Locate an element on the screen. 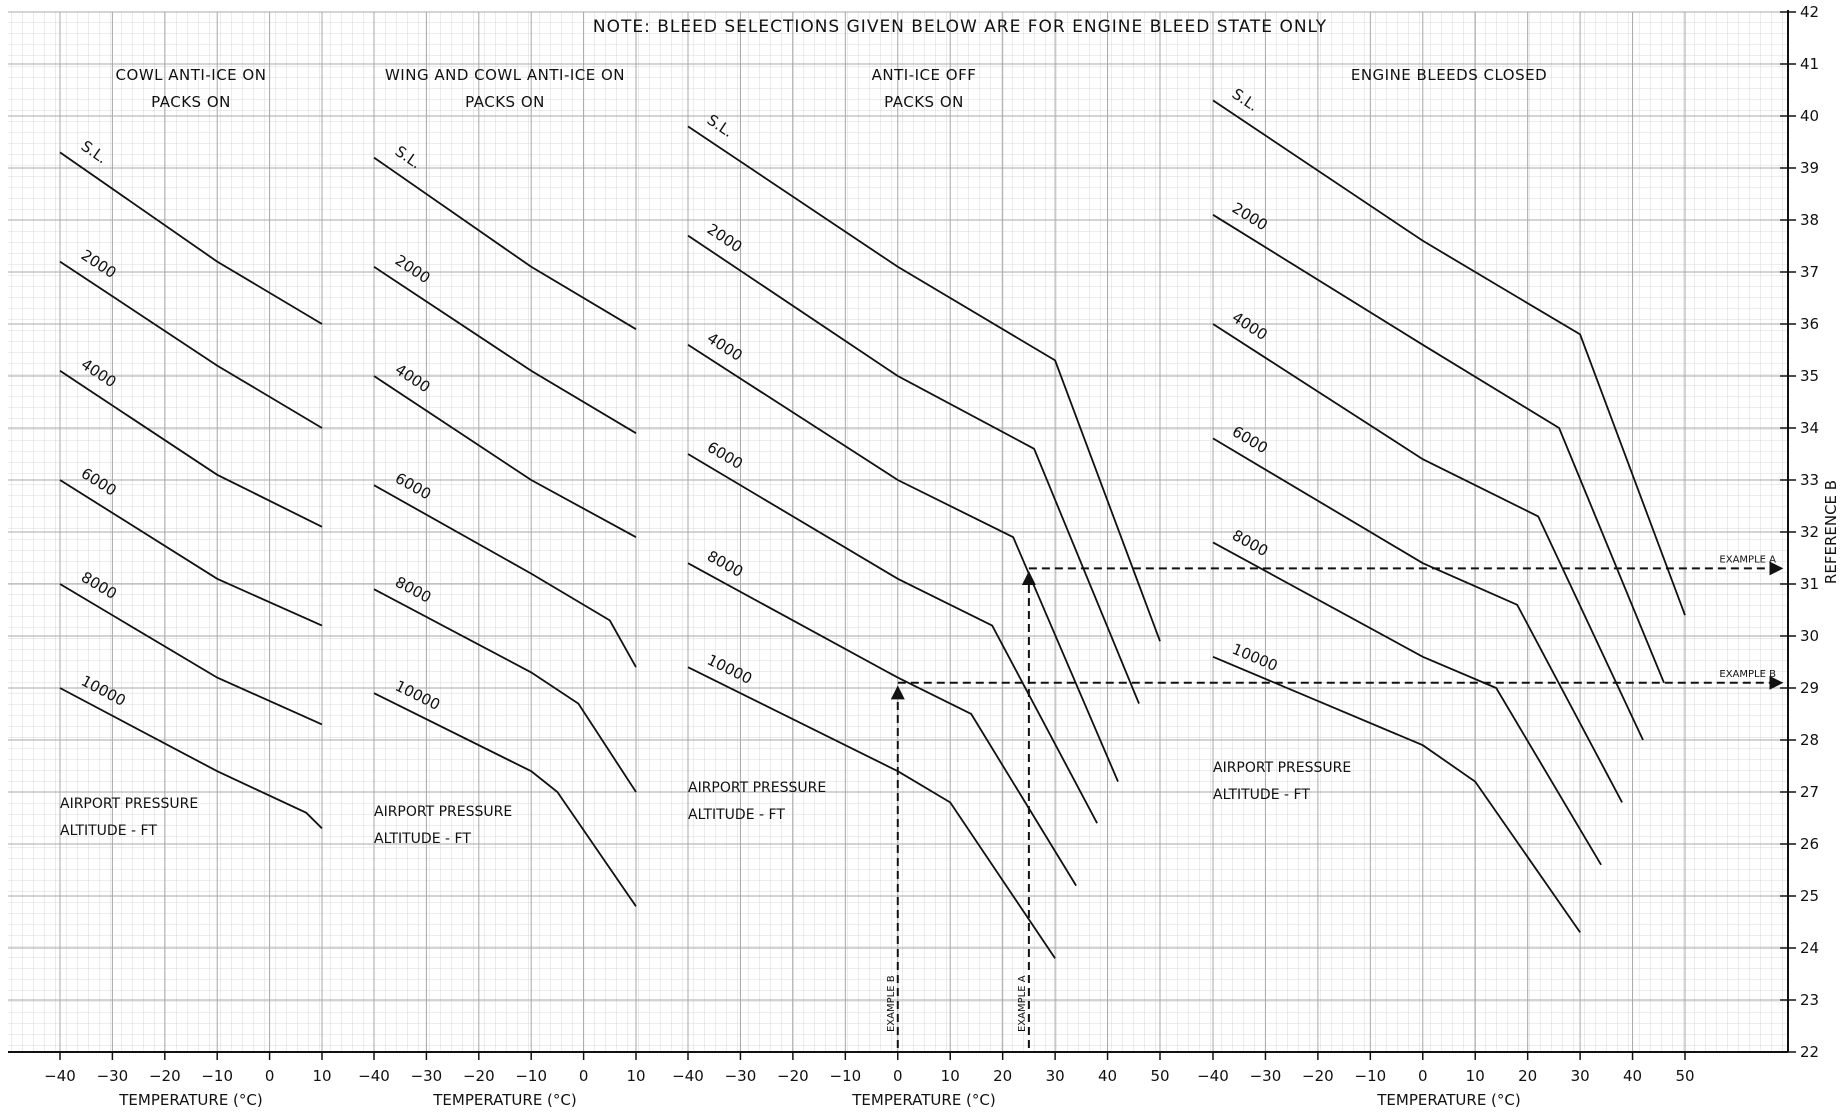  y-tick-label: 23 is located at coordinates (1809, 1000).